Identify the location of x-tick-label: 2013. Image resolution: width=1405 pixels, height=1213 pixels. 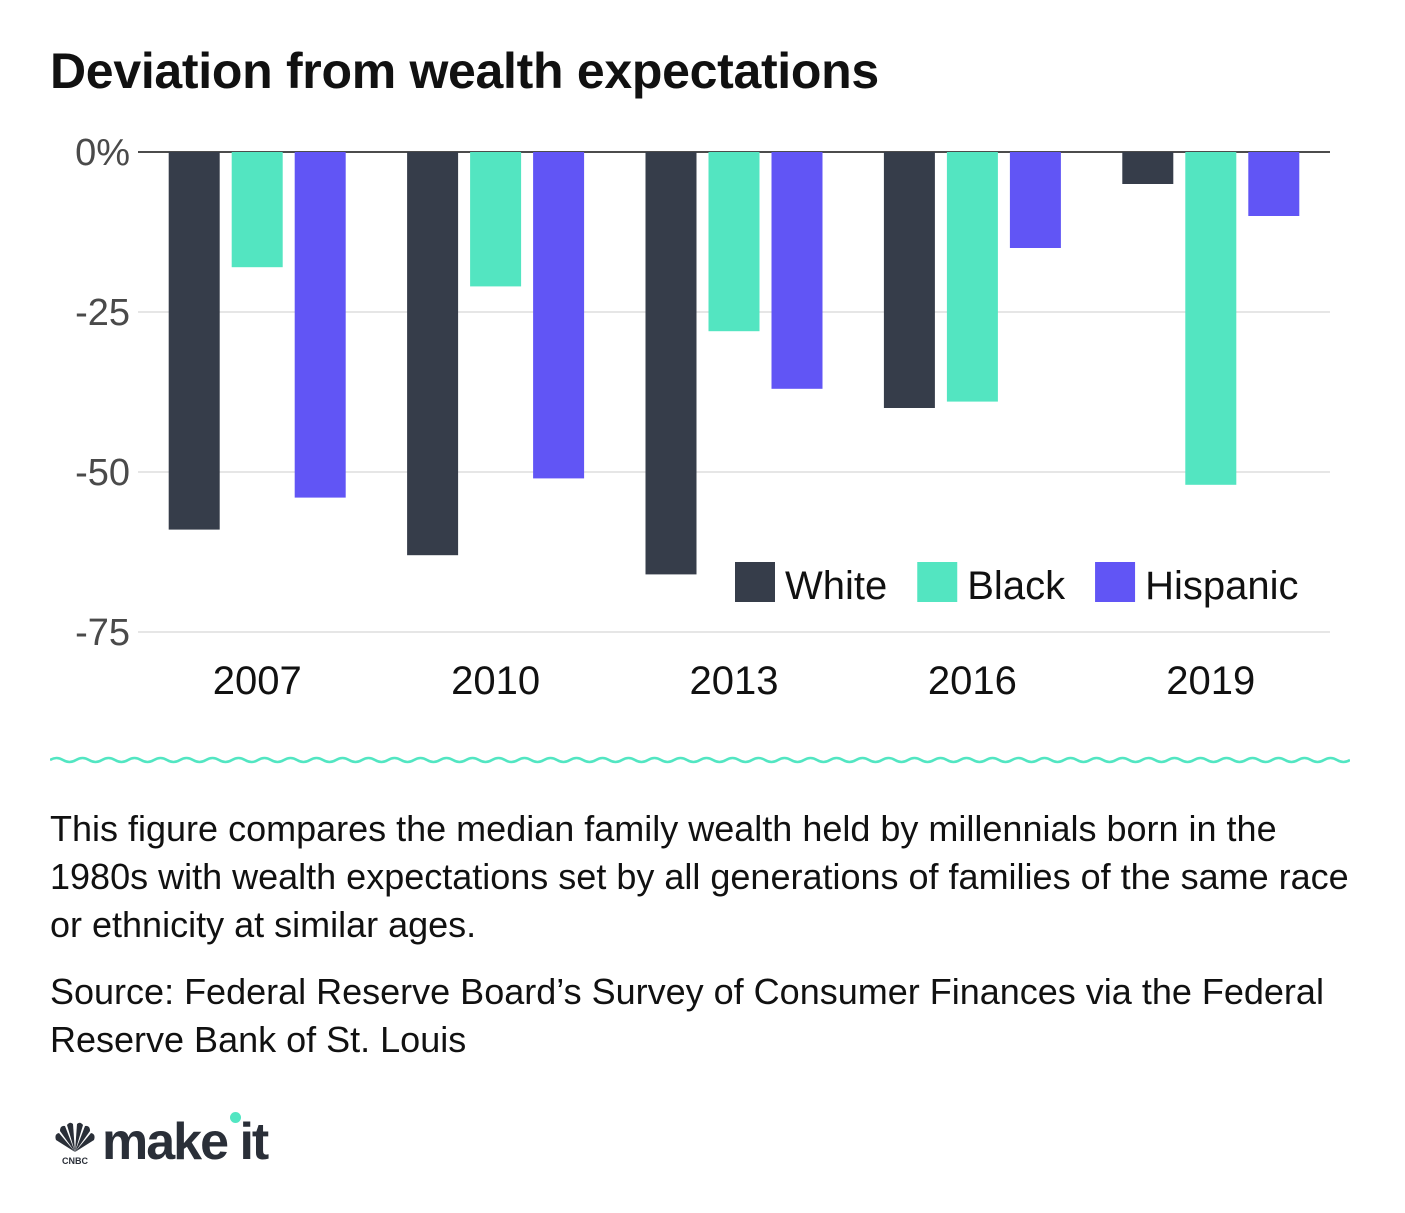
(734, 681).